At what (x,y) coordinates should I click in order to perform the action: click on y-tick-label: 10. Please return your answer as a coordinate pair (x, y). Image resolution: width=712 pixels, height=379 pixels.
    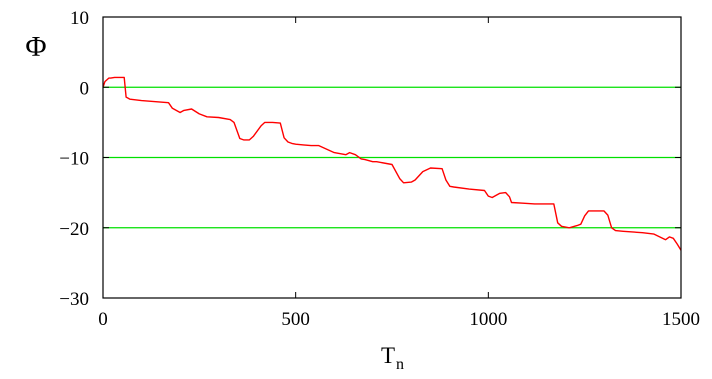
    Looking at the image, I should click on (79, 18).